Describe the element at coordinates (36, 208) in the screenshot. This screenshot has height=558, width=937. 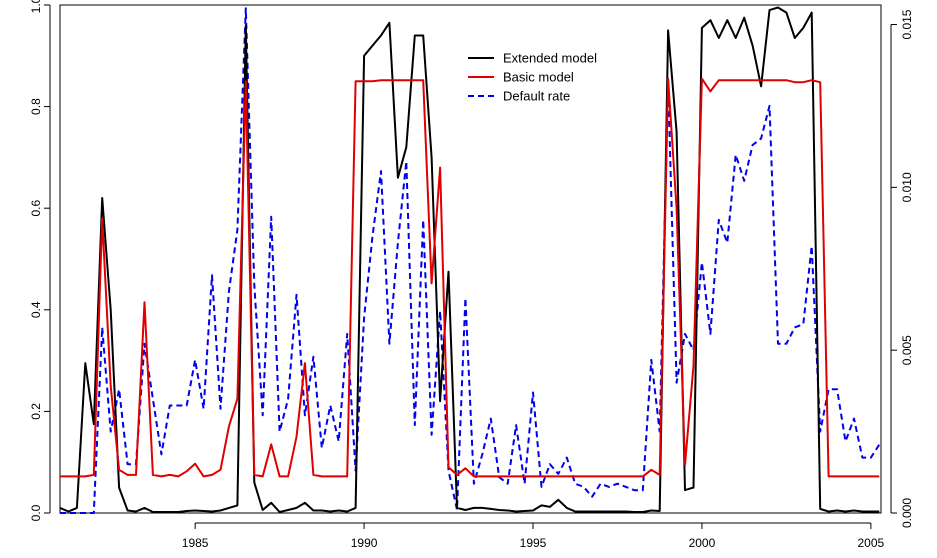
I see `y-left-tick-label: 0.6` at that location.